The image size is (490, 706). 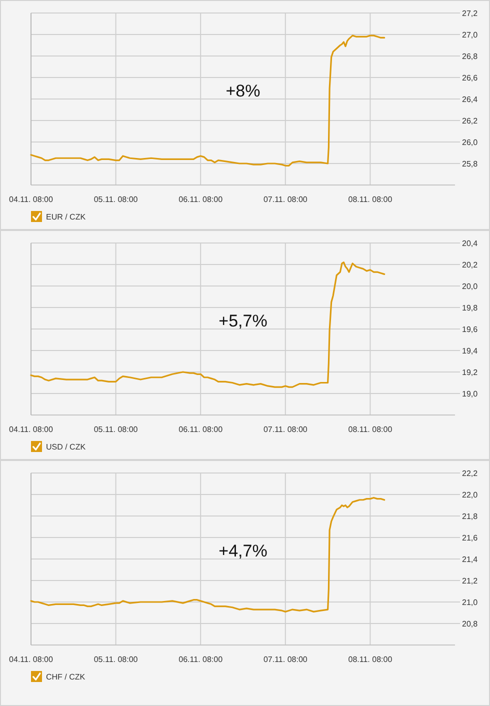 What do you see at coordinates (470, 265) in the screenshot?
I see `y-tick-label: 20,2` at bounding box center [470, 265].